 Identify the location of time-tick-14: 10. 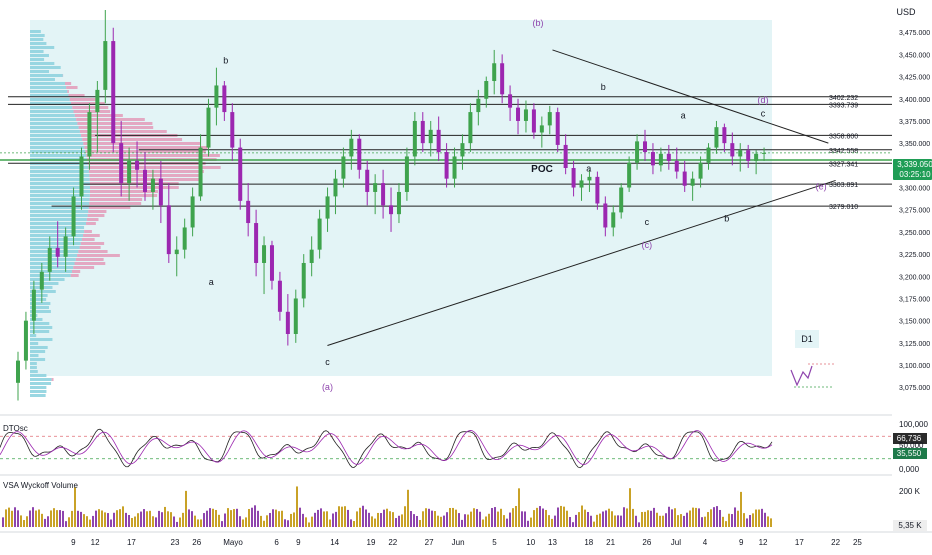
(530, 542).